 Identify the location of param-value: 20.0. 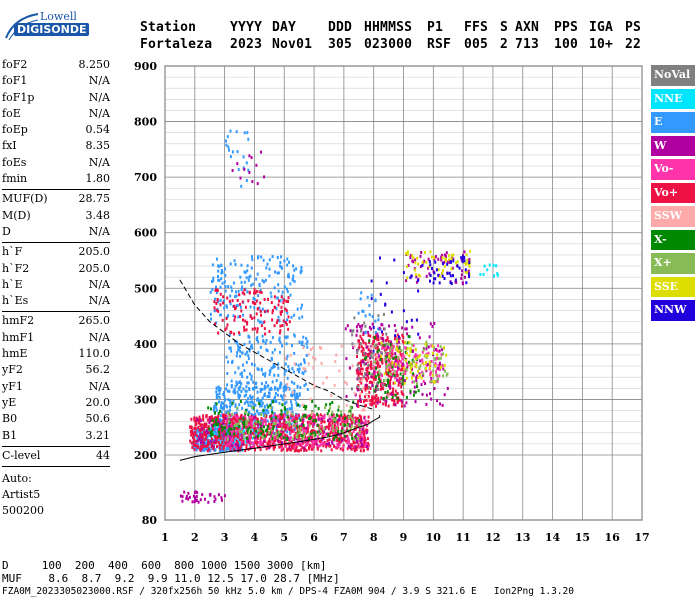
(98, 402).